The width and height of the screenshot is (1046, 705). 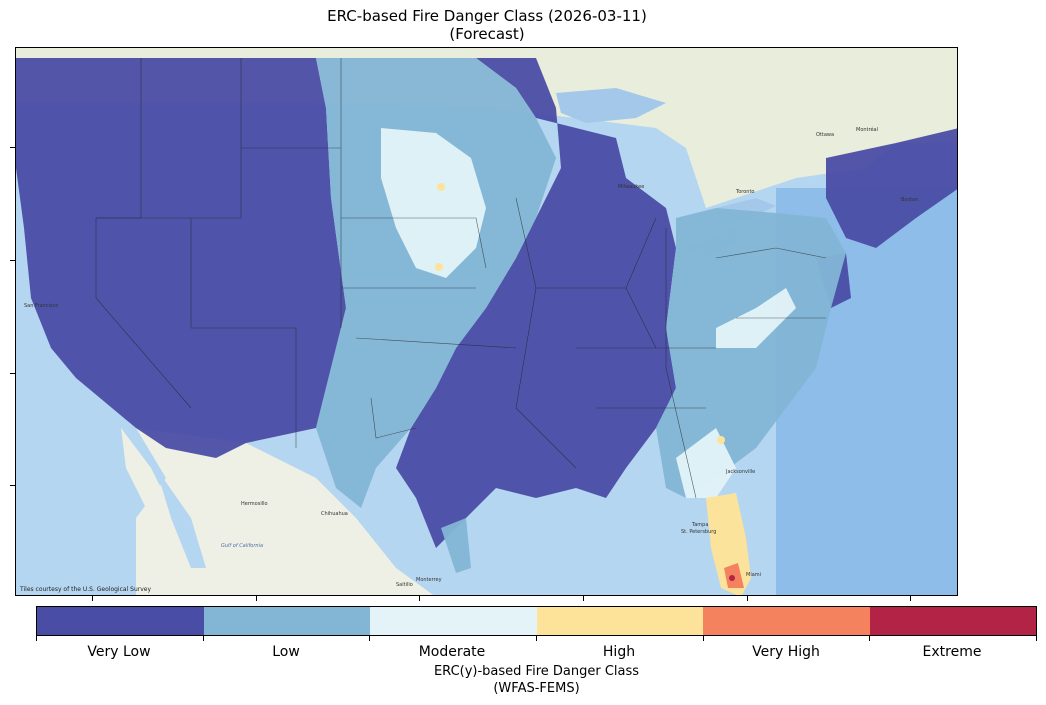 What do you see at coordinates (456, 545) in the screenshot?
I see `danger-low-texas-coast` at bounding box center [456, 545].